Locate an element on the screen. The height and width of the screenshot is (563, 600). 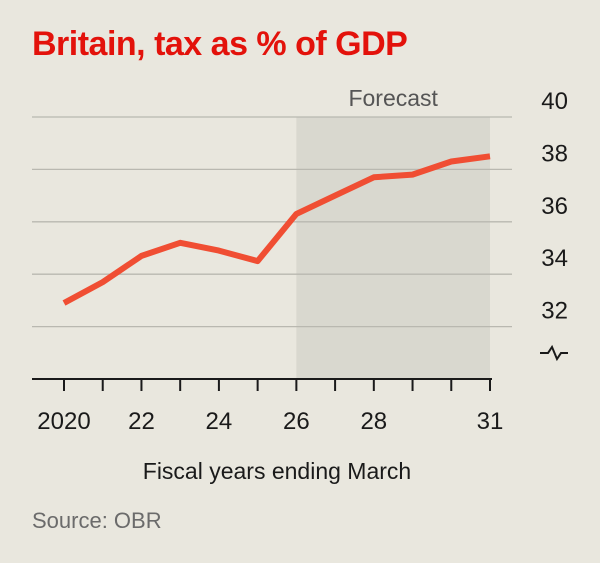
chart-title: Britain, tax as % of GDP is located at coordinates (220, 44).